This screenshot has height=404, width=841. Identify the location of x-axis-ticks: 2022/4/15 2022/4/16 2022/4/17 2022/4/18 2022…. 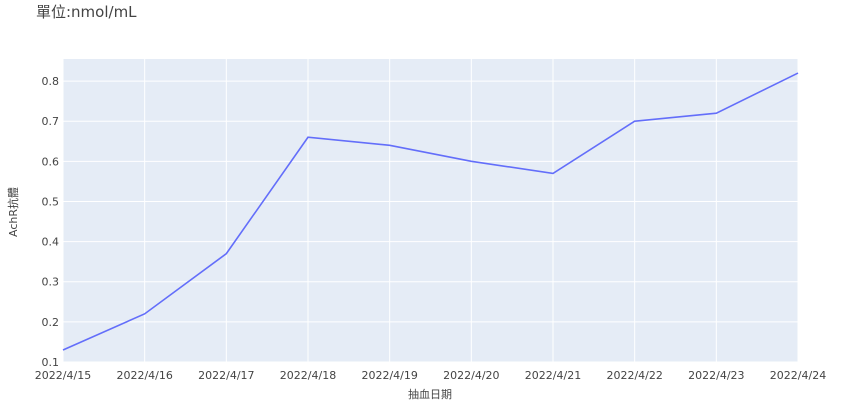
(430, 375).